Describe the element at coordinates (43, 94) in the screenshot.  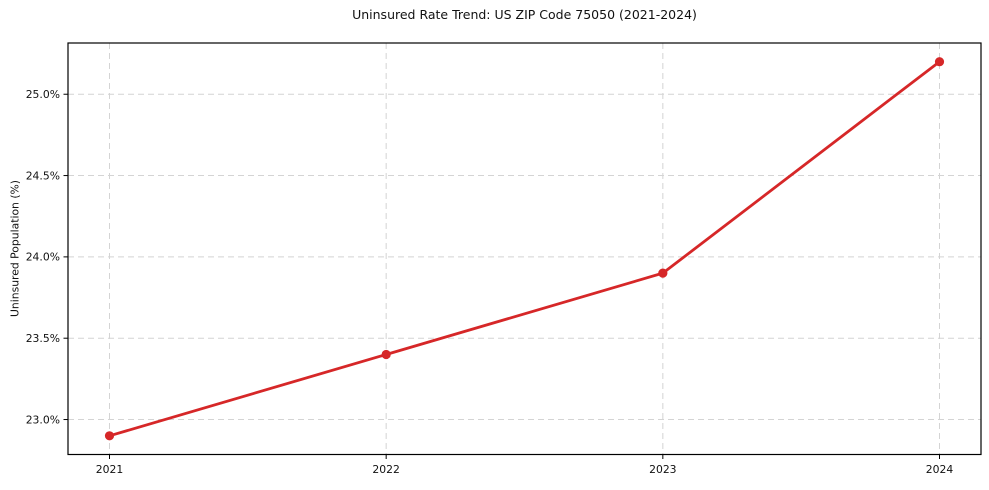
I see `y-tick-label: 25.0%` at that location.